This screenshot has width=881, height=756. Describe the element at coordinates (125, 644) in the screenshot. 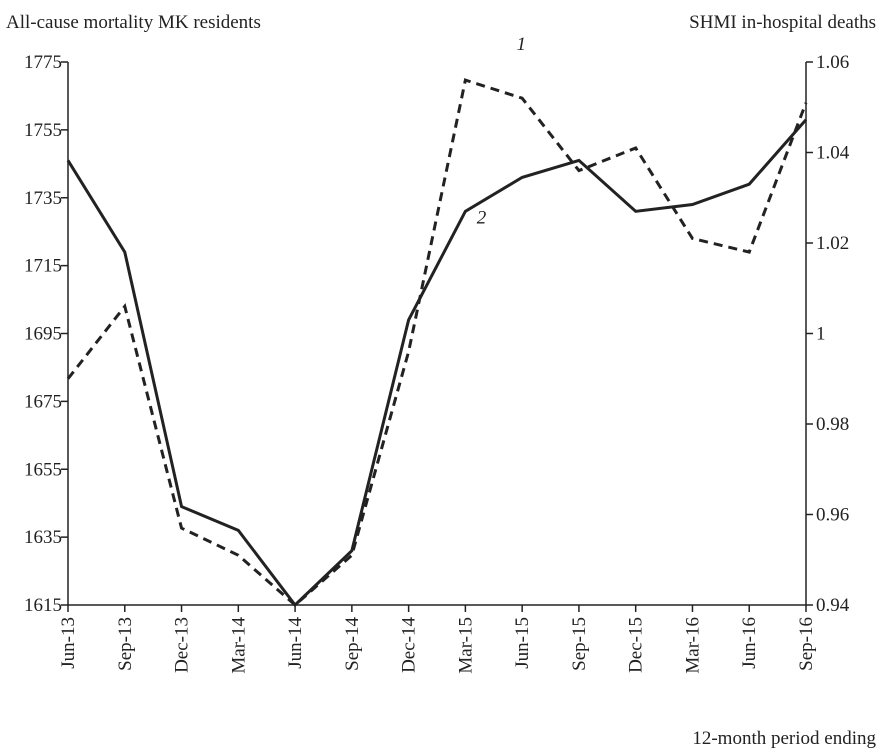

I see `x-tick-label: Sep-13` at that location.